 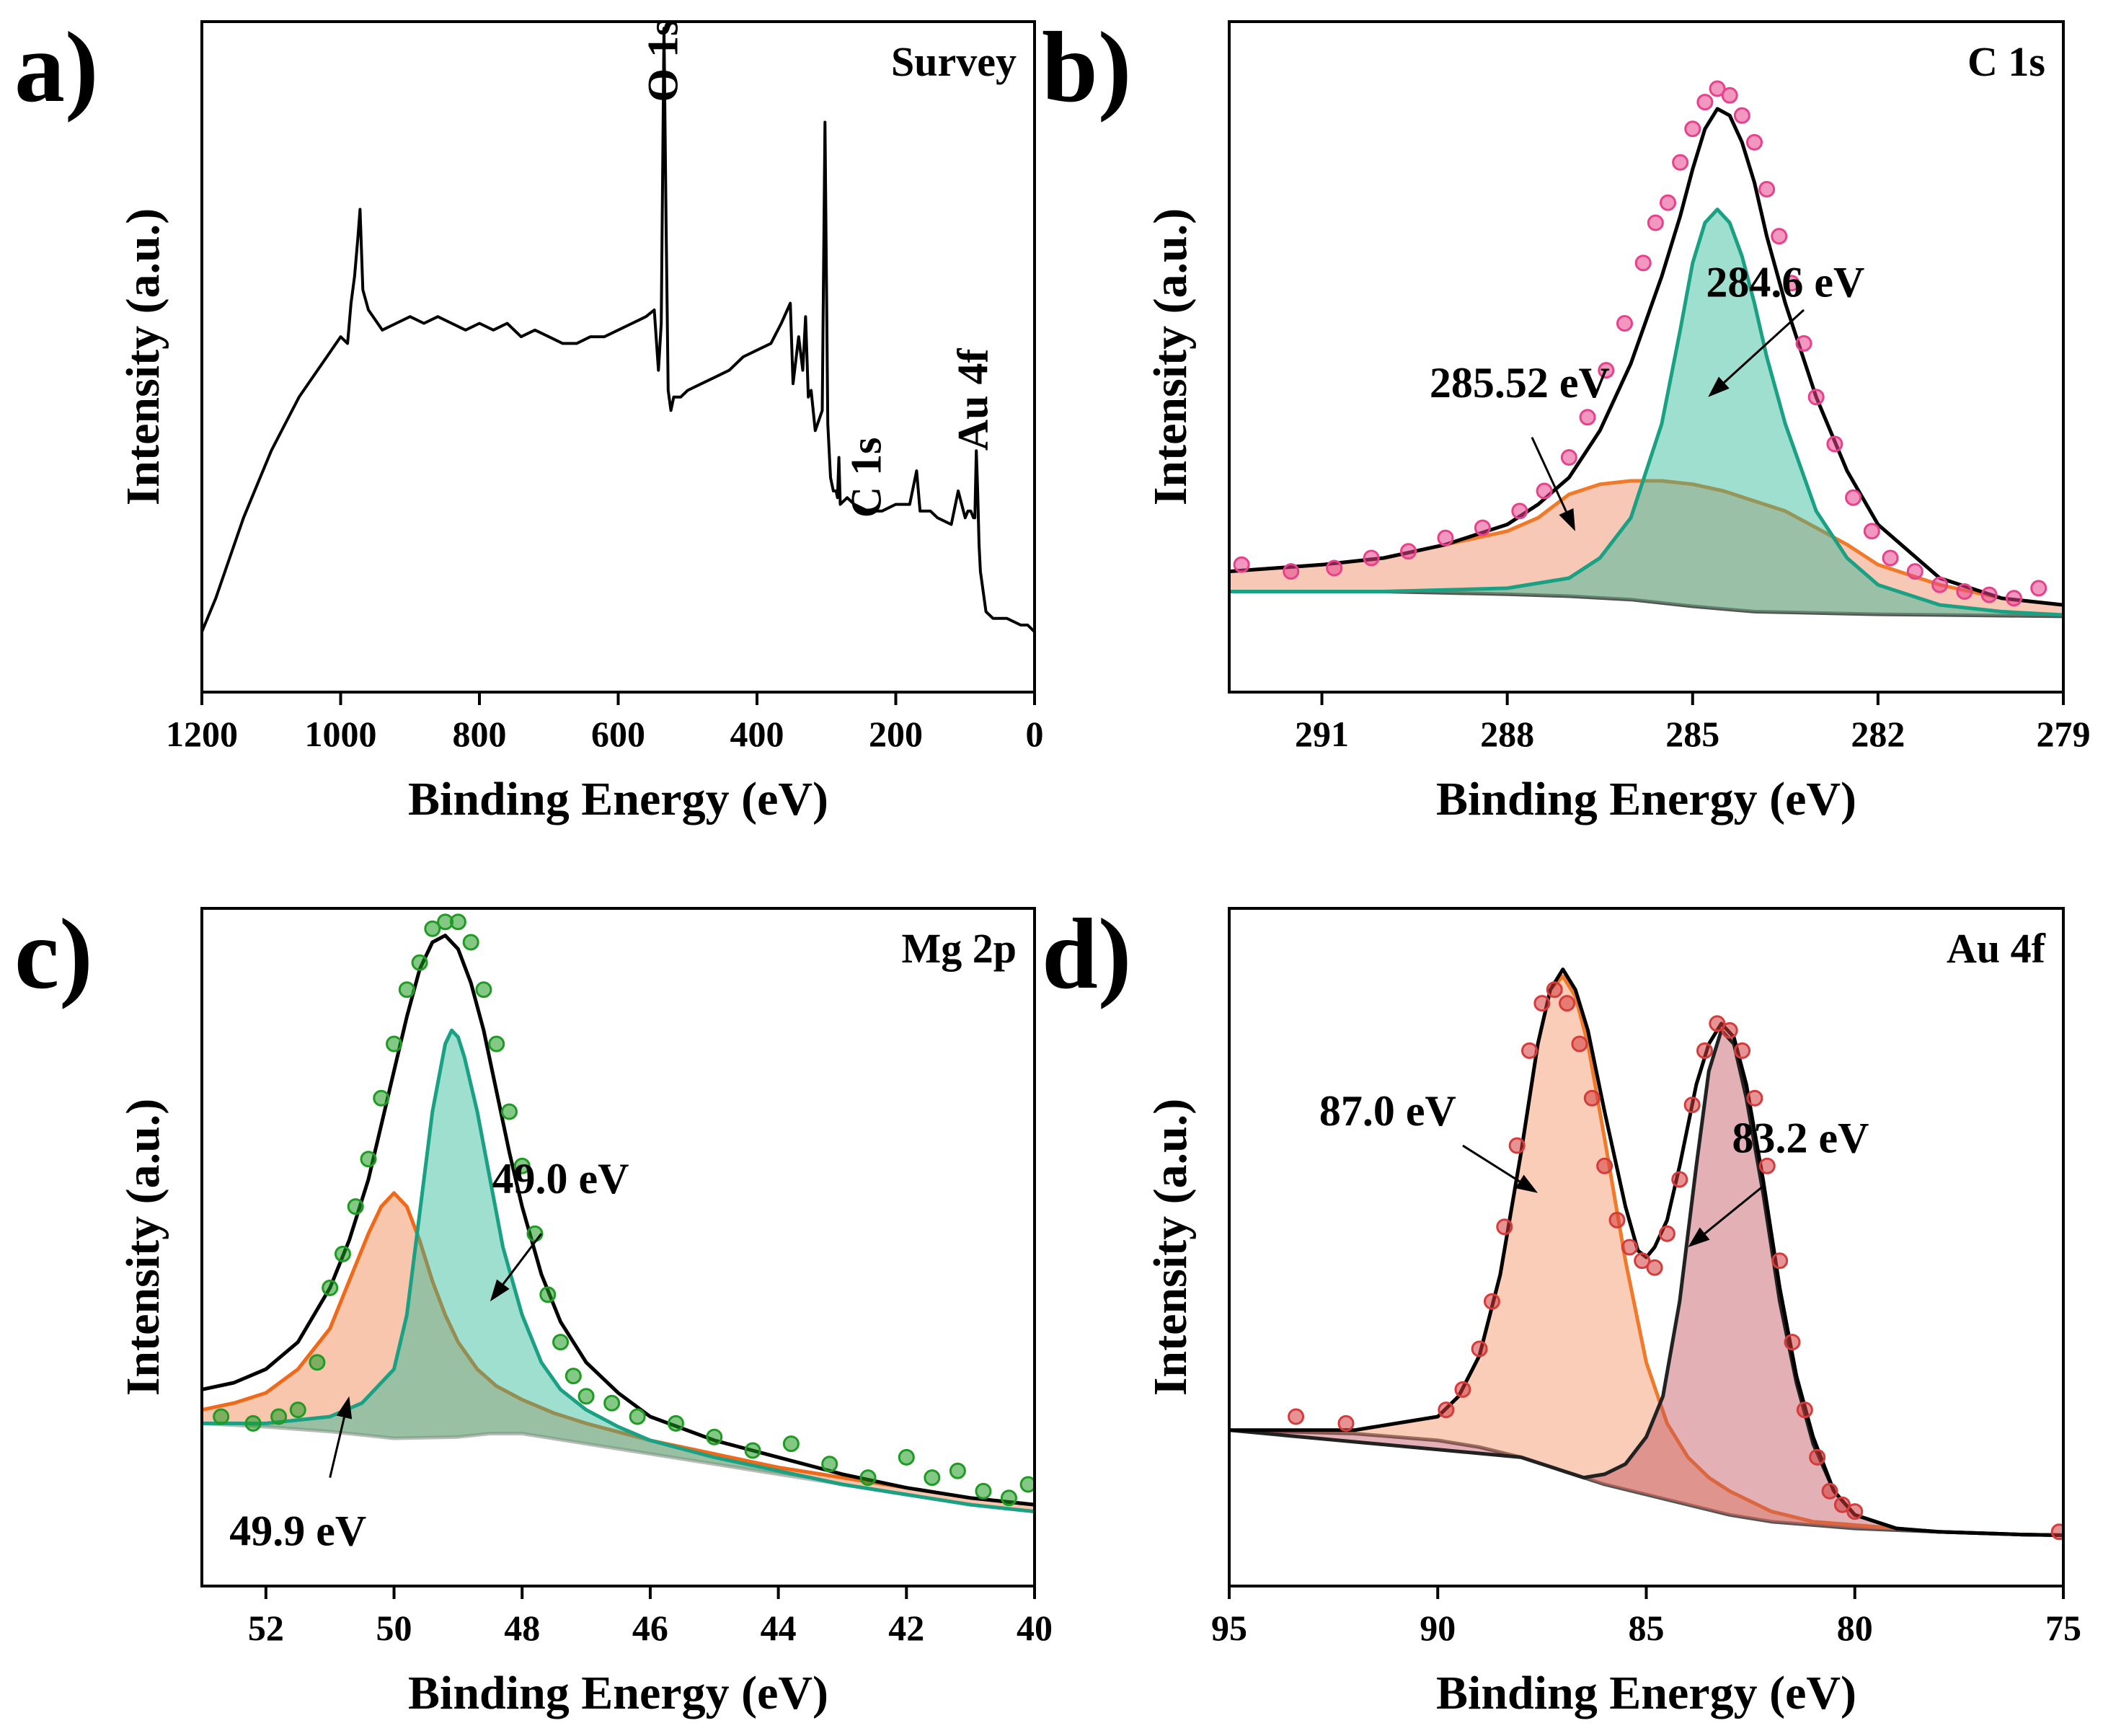 What do you see at coordinates (1646, 604) in the screenshot?
I see `series-b-background` at bounding box center [1646, 604].